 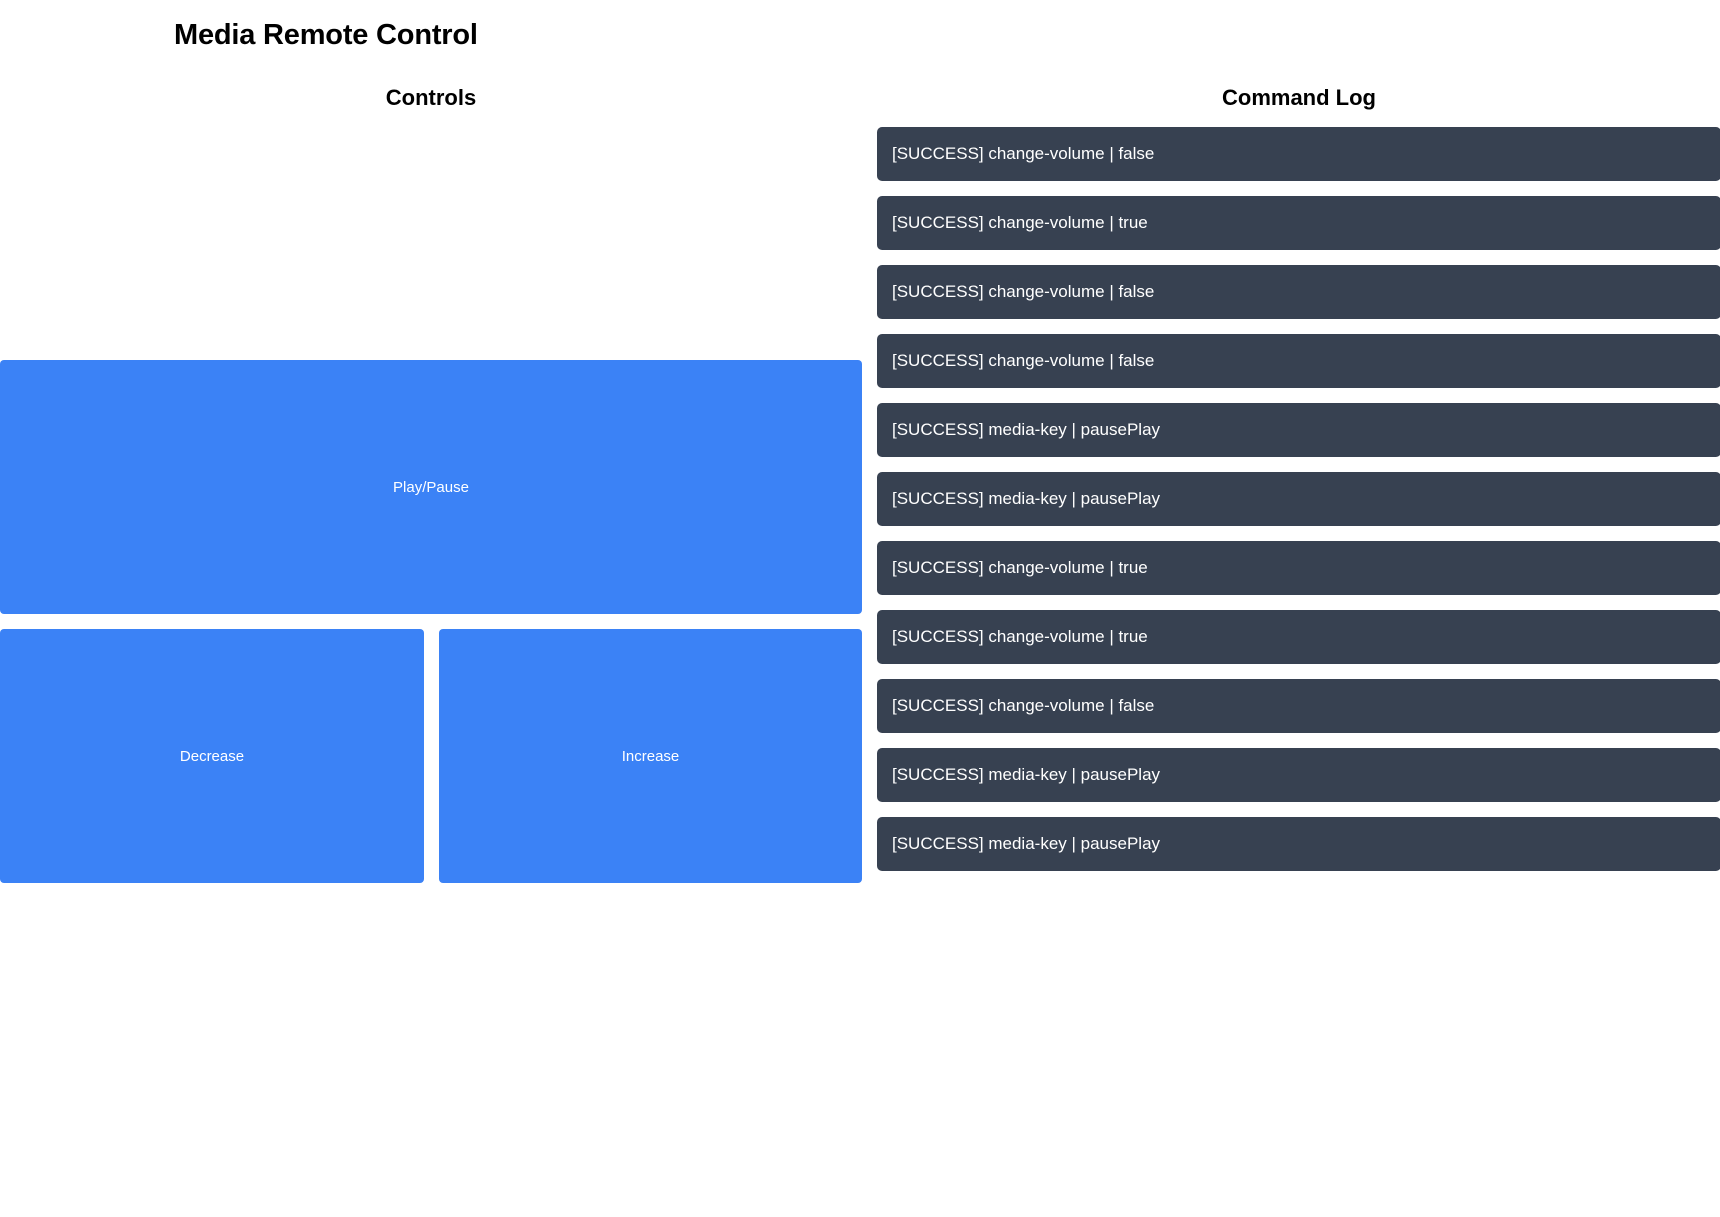 What do you see at coordinates (431, 97) in the screenshot?
I see `controls-heading: Controls` at bounding box center [431, 97].